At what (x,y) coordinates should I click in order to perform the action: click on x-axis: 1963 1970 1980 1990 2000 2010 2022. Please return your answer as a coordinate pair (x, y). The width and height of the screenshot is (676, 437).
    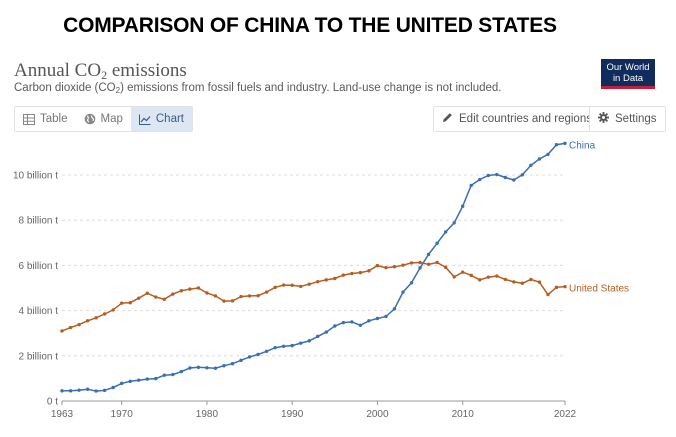
    Looking at the image, I should click on (314, 410).